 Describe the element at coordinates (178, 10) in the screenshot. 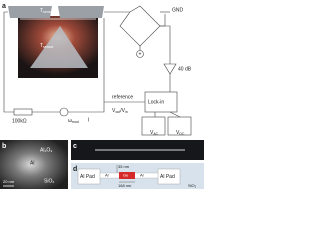

I see `ground-label: GND` at that location.